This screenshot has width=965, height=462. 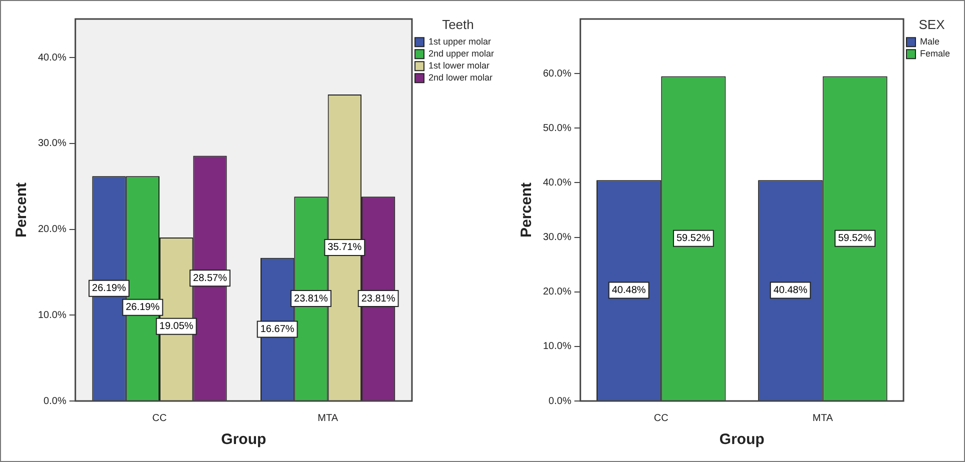 What do you see at coordinates (459, 65) in the screenshot?
I see `legend-label: 1st lower molar` at bounding box center [459, 65].